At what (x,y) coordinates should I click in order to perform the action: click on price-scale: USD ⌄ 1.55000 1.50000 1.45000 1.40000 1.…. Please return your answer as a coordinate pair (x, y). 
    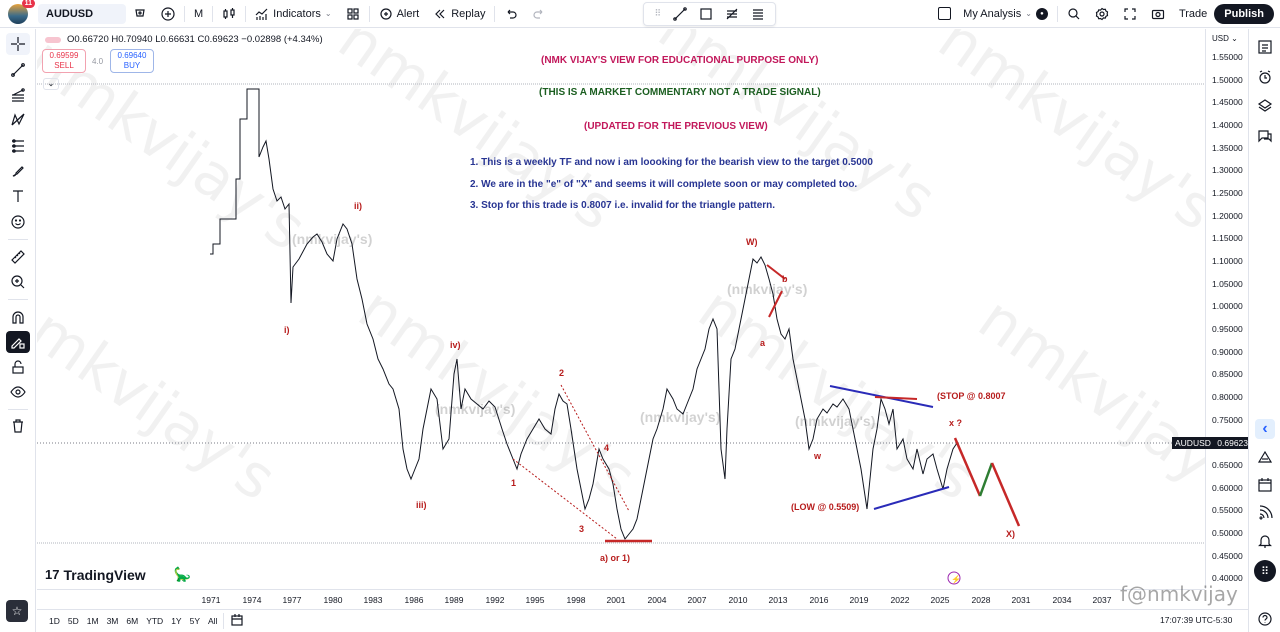
    Looking at the image, I should click on (1226, 309).